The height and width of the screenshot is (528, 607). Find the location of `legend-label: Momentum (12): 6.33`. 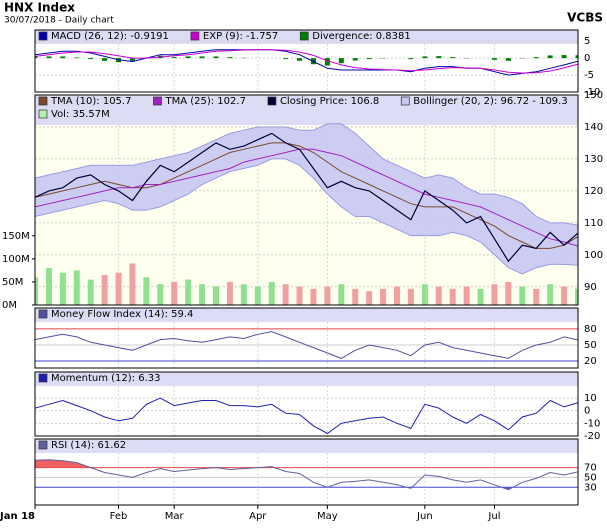

legend-label: Momentum (12): 6.33 is located at coordinates (106, 378).